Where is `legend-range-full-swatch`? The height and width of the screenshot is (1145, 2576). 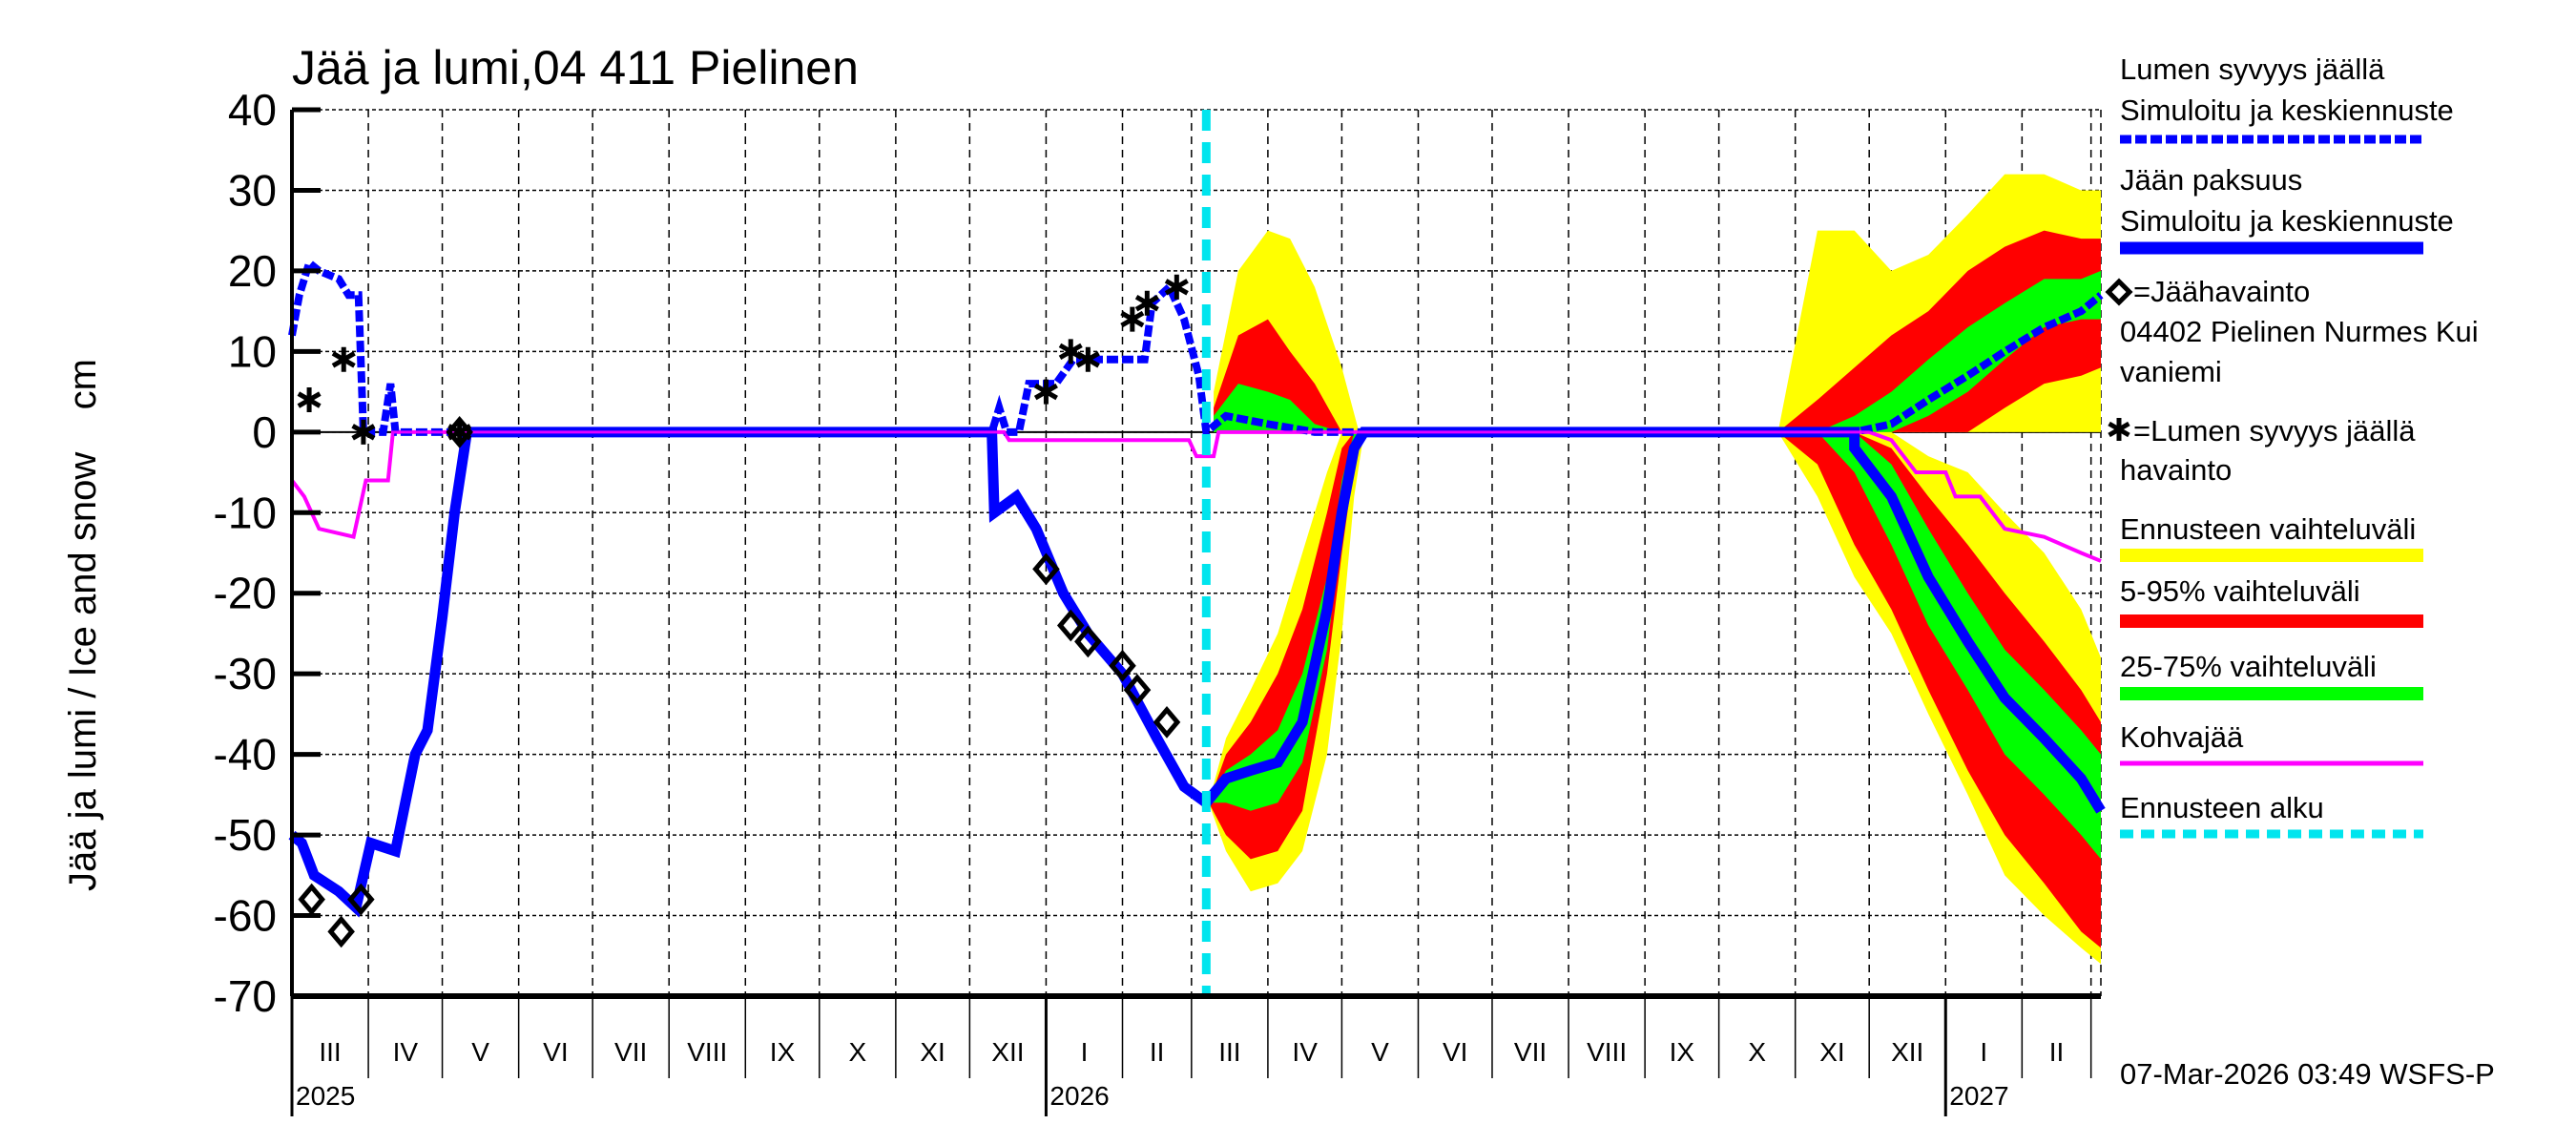
legend-range-full-swatch is located at coordinates (2271, 555).